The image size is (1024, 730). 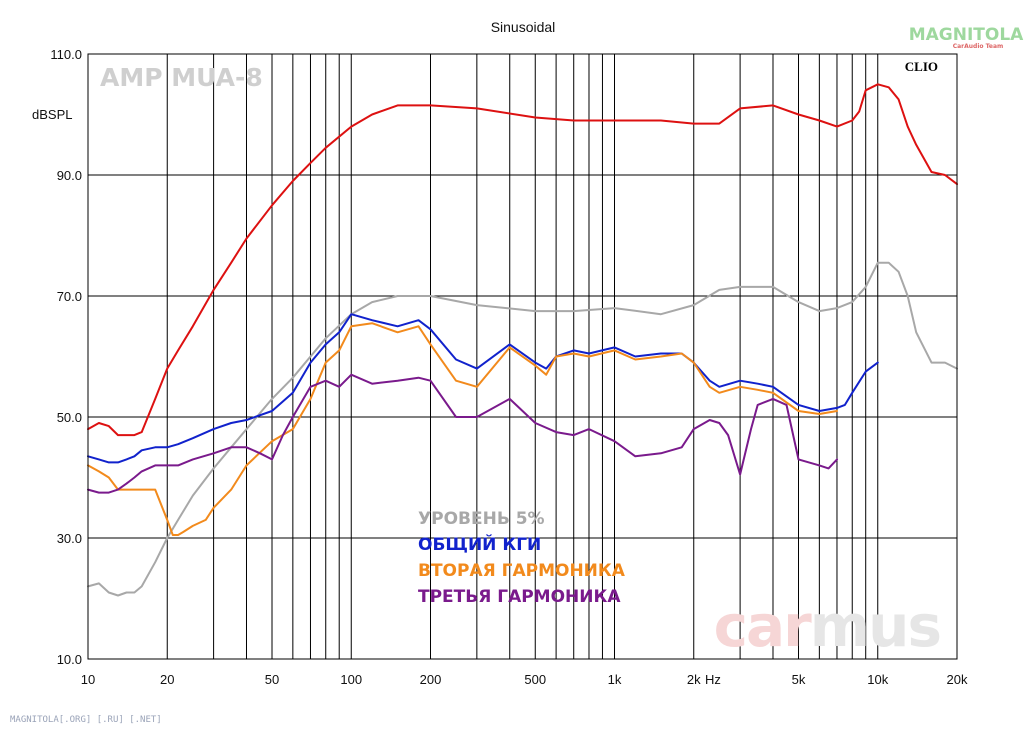 I want to click on x-tick-labels: 10 20 50 100 200 500 1k 2k 5k 10k 20k, so click(x=524, y=679).